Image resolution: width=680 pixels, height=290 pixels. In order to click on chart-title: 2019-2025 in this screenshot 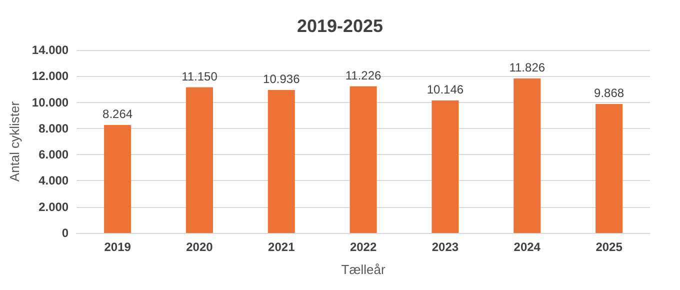, I will do `click(340, 26)`.